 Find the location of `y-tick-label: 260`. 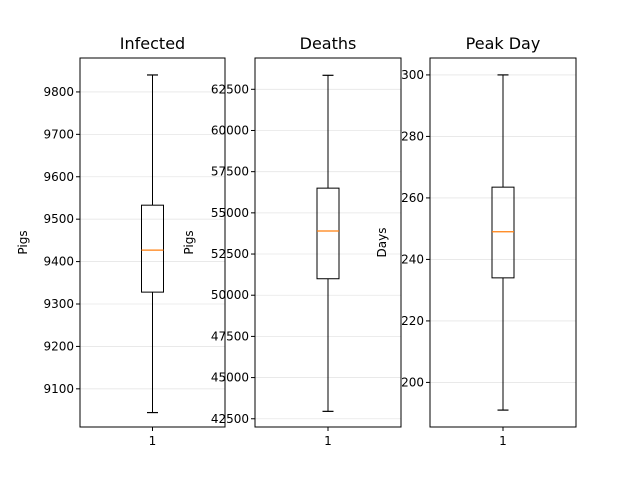

y-tick-label: 260 is located at coordinates (412, 198).